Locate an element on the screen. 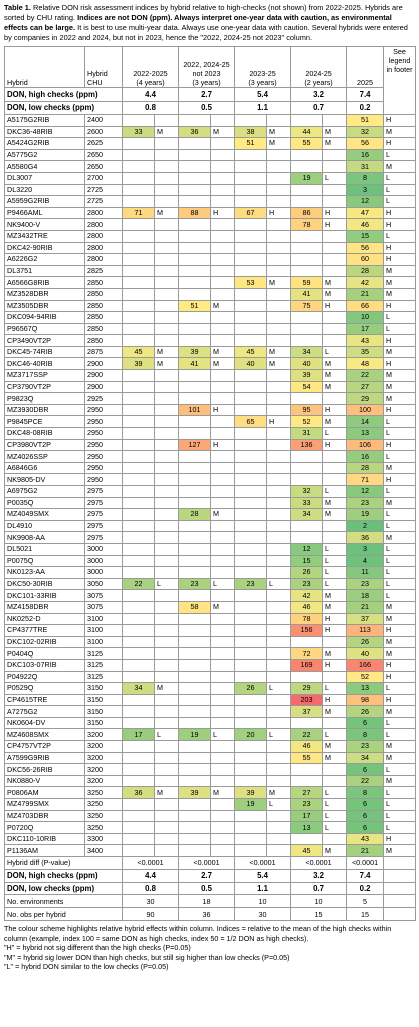  index-value: 21 is located at coordinates (365, 294).